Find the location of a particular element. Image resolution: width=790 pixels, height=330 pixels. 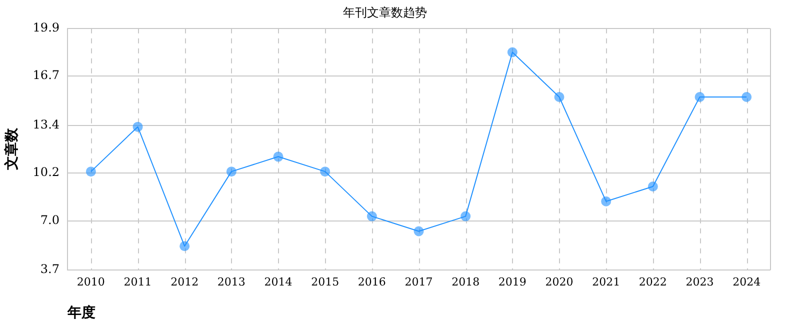

x-tick-label: 2016 is located at coordinates (372, 281).